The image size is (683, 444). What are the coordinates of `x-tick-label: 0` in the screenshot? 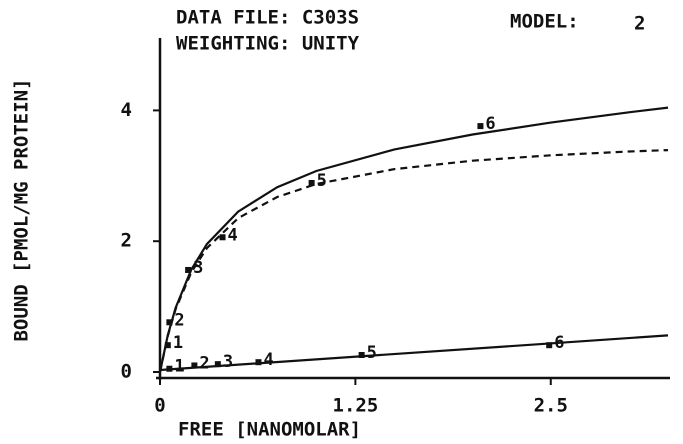 It's located at (159, 406).